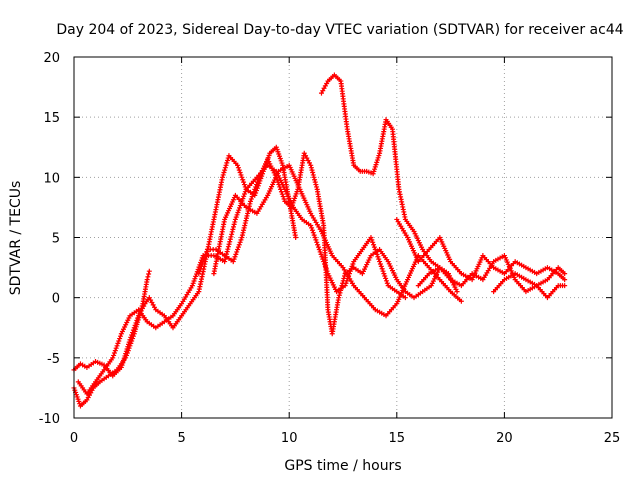 This screenshot has width=640, height=480. What do you see at coordinates (289, 438) in the screenshot?
I see `x-tick-label: 10` at bounding box center [289, 438].